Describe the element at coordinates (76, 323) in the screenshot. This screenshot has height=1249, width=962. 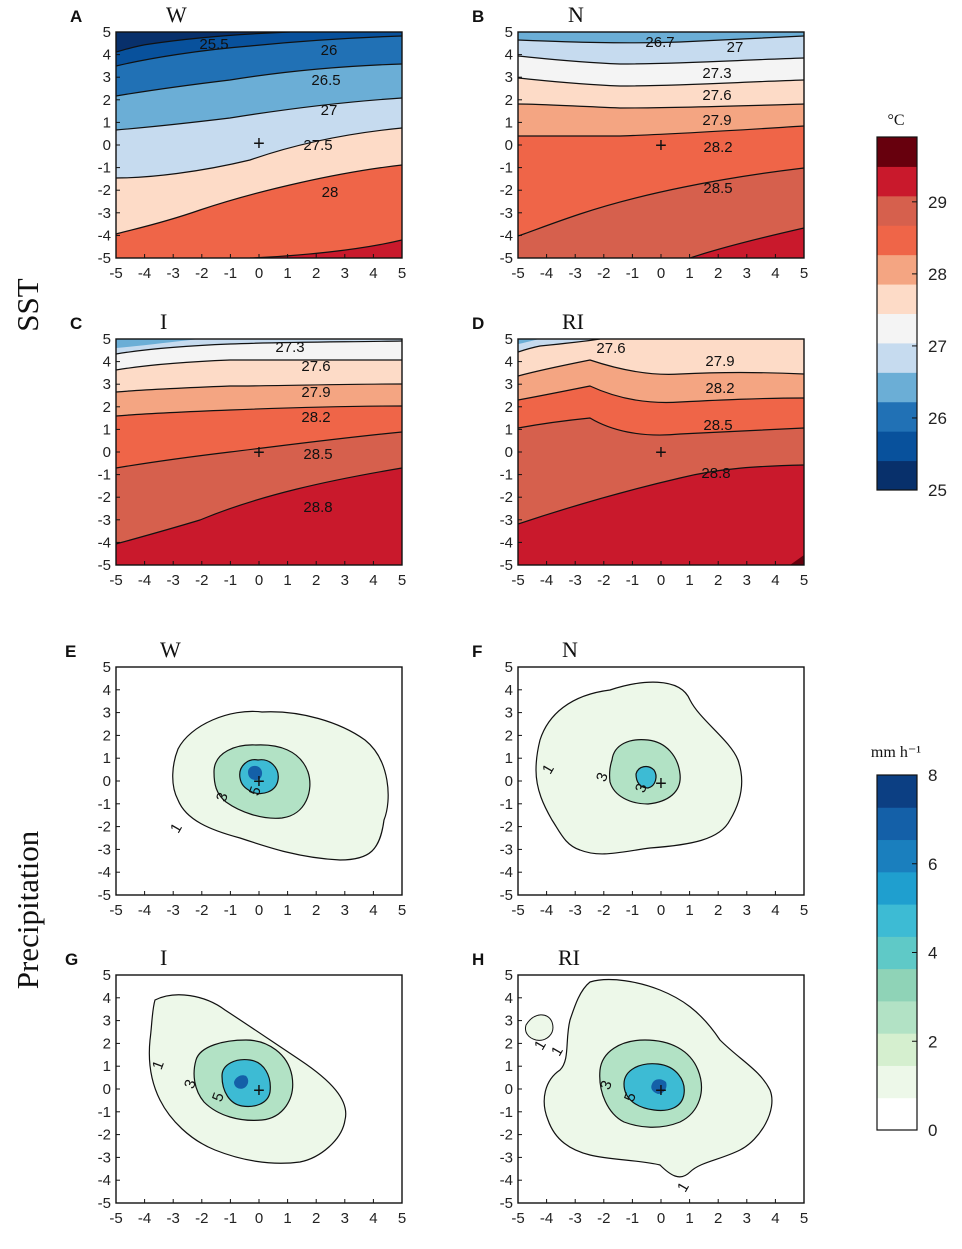
I see `panel-letter: C` at that location.